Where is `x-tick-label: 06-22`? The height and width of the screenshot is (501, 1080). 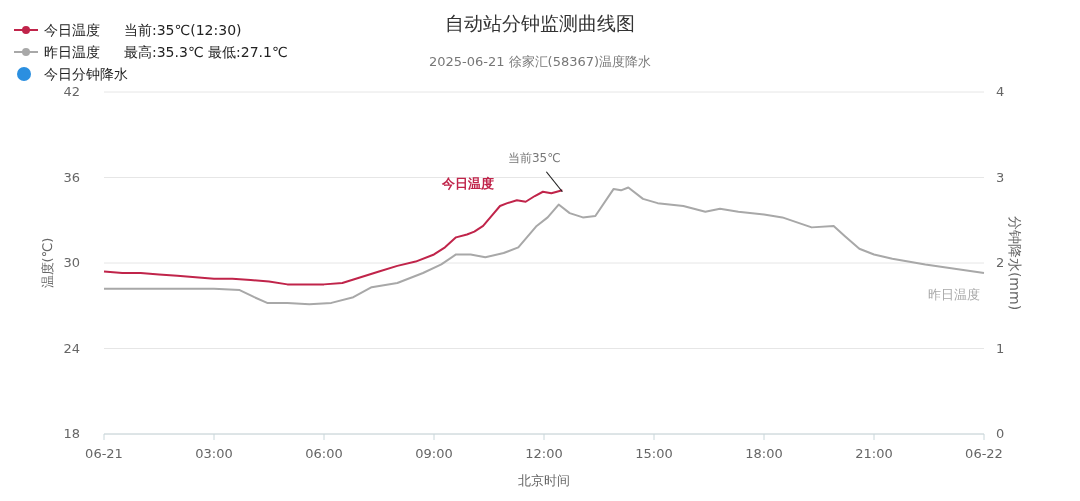 x-tick-label: 06-22 is located at coordinates (984, 453).